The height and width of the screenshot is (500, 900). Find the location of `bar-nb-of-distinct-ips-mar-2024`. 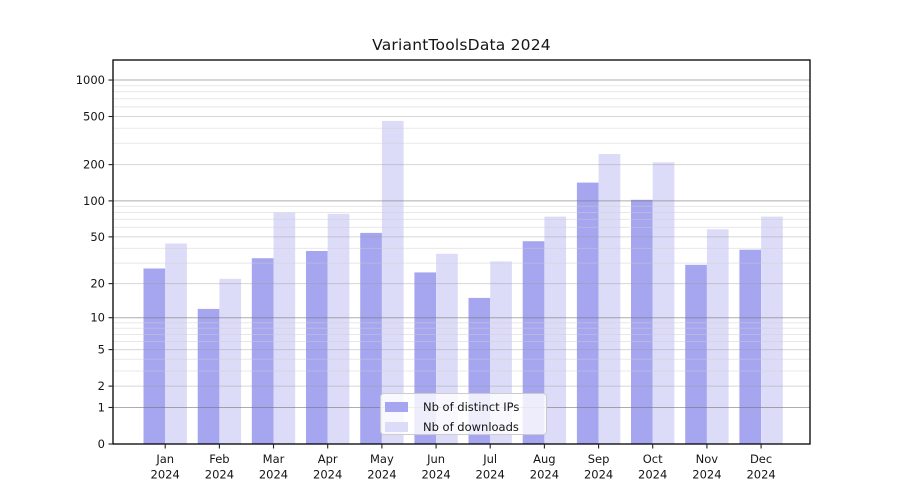

bar-nb-of-distinct-ips-mar-2024 is located at coordinates (262, 351).